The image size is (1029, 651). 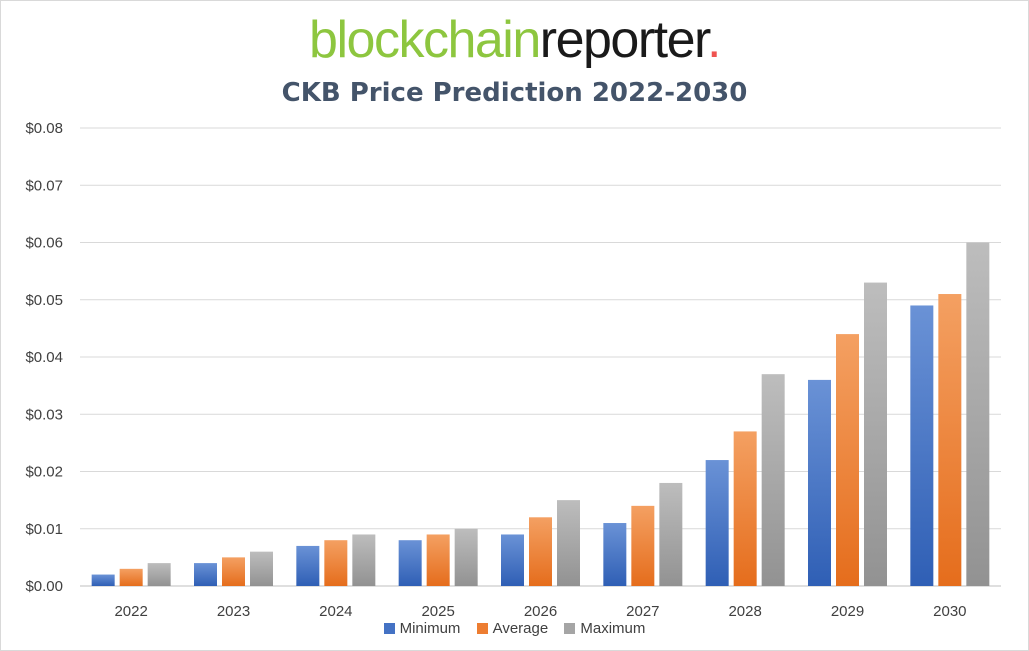 I want to click on legend-swatch-minimum, so click(x=389, y=628).